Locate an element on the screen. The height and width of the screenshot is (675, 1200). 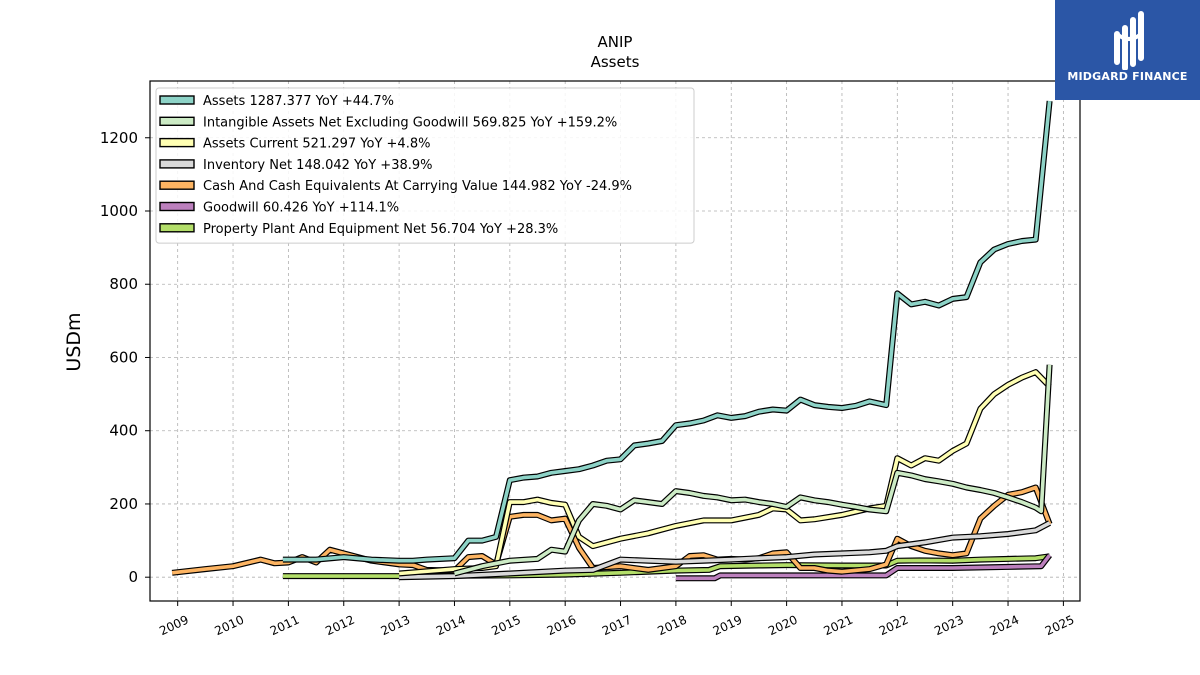
y-tick-label: 600 is located at coordinates (123, 357).